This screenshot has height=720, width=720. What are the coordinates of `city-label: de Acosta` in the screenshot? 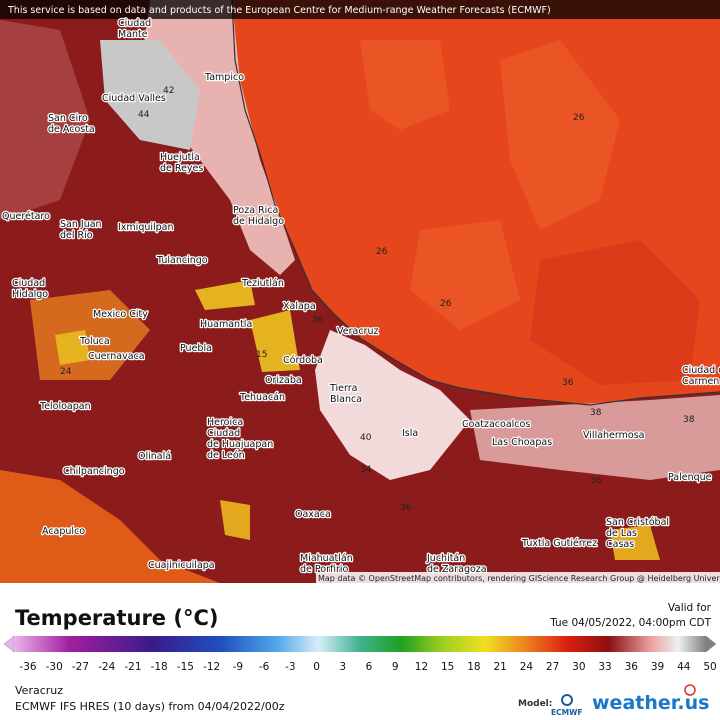 It's located at (71, 129).